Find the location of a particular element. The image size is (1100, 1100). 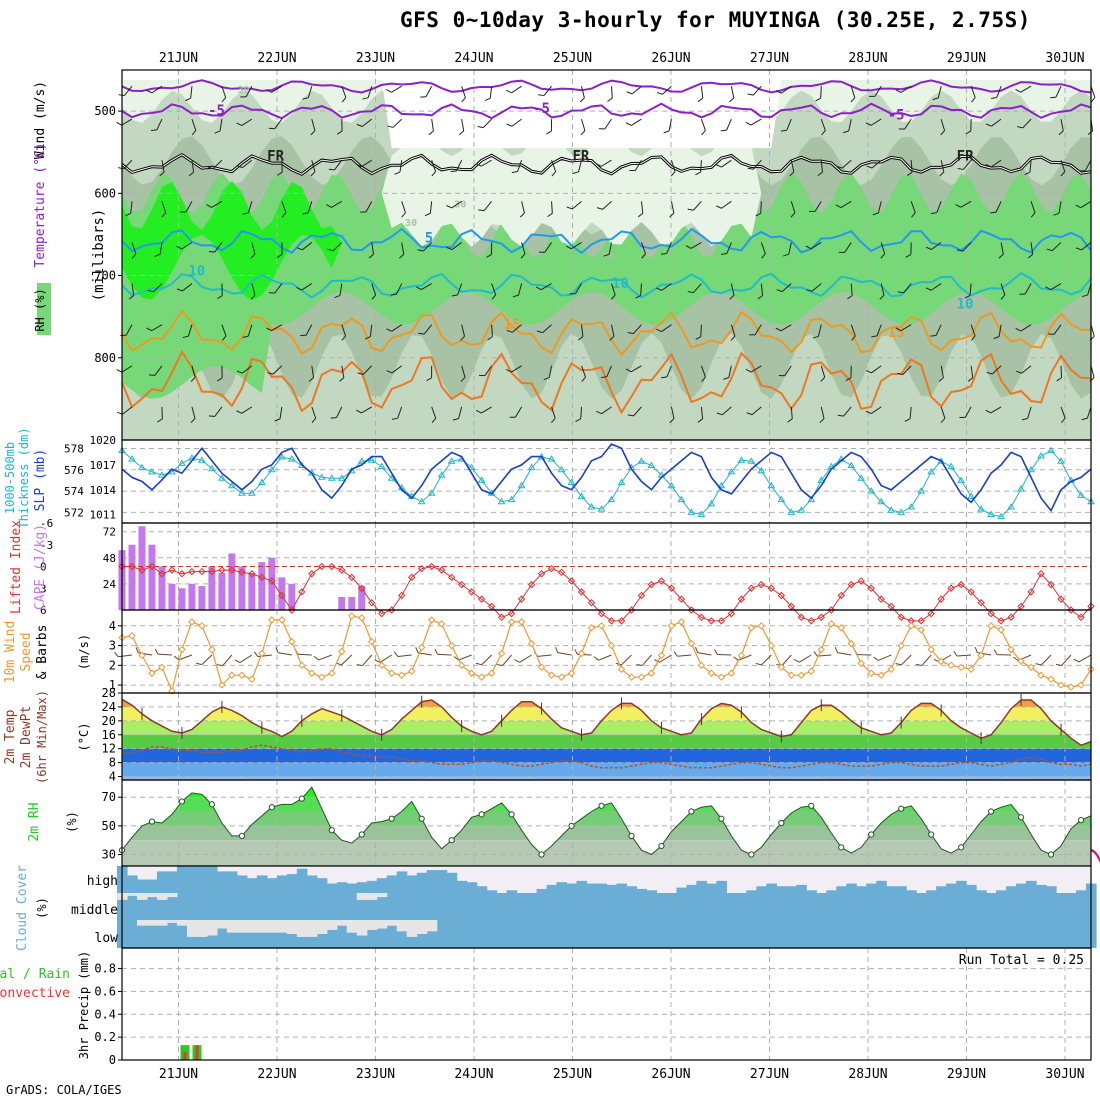

isotherm-minus5 is located at coordinates (606, 111).